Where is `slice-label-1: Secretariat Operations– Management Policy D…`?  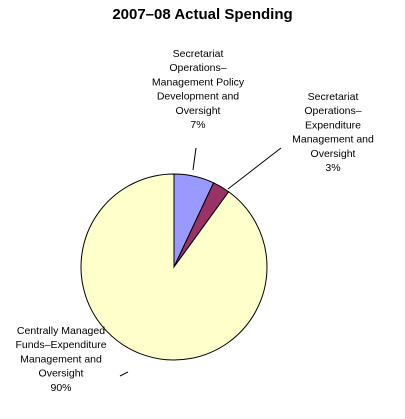 slice-label-1: Secretariat Operations– Management Policy D… is located at coordinates (198, 89).